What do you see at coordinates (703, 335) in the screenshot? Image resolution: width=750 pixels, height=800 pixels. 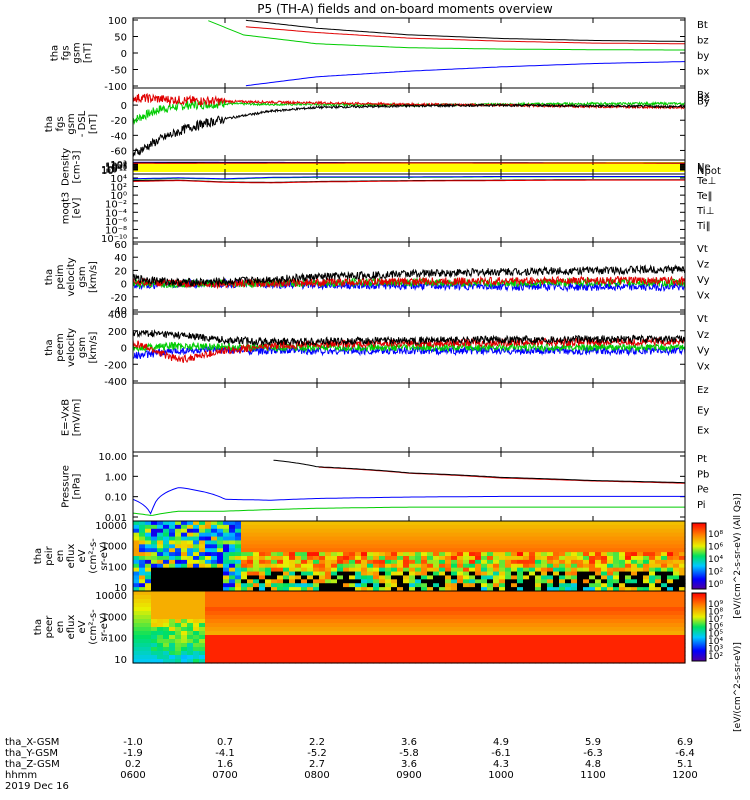 I see `legend-entry: Vz` at bounding box center [703, 335].